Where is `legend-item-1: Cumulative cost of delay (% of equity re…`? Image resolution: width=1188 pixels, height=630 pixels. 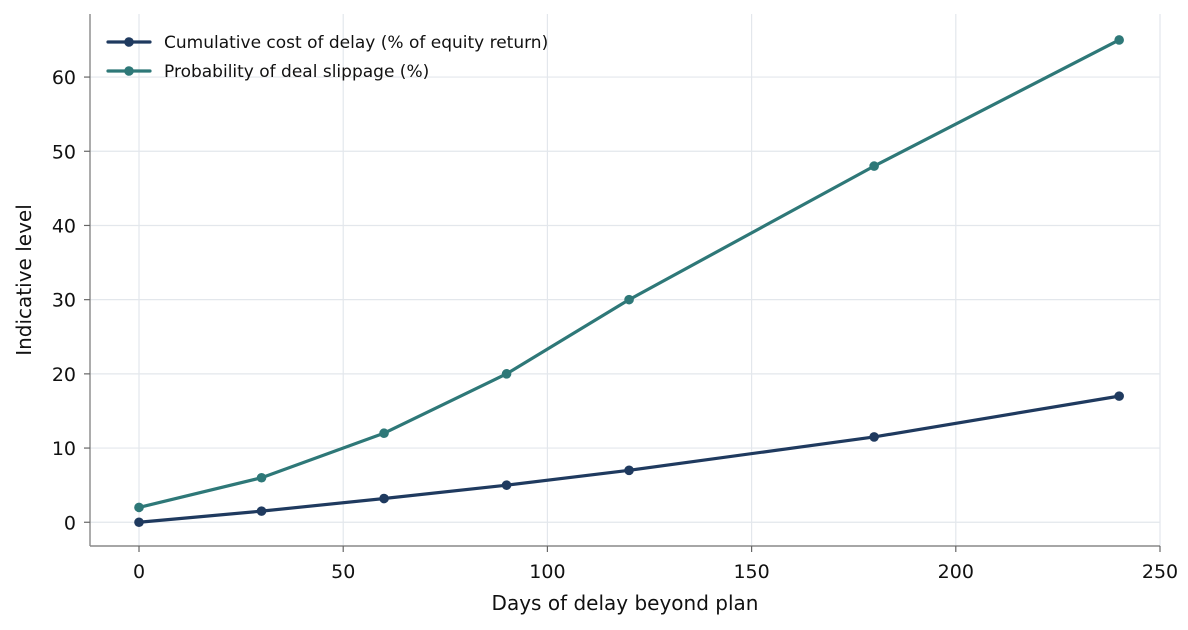
legend-item-1: Cumulative cost of delay (% of equity re… is located at coordinates (327, 43).